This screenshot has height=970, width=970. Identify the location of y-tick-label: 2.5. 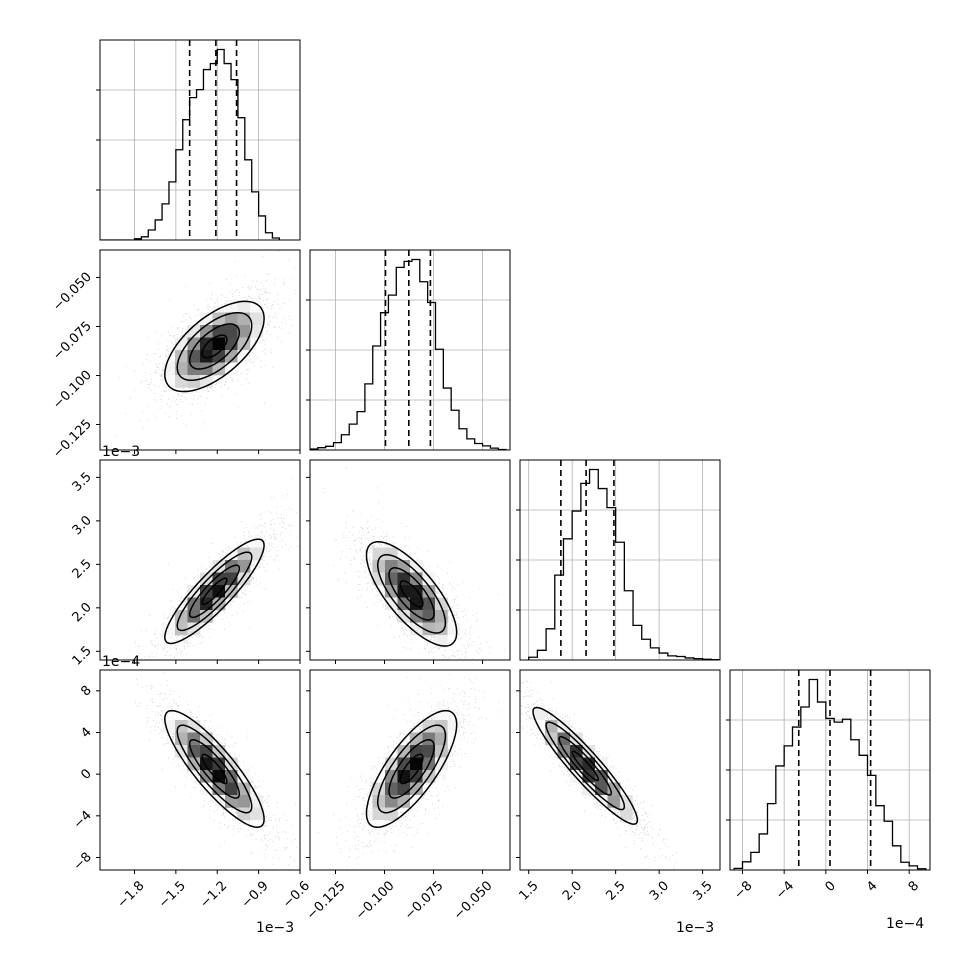
(82, 569).